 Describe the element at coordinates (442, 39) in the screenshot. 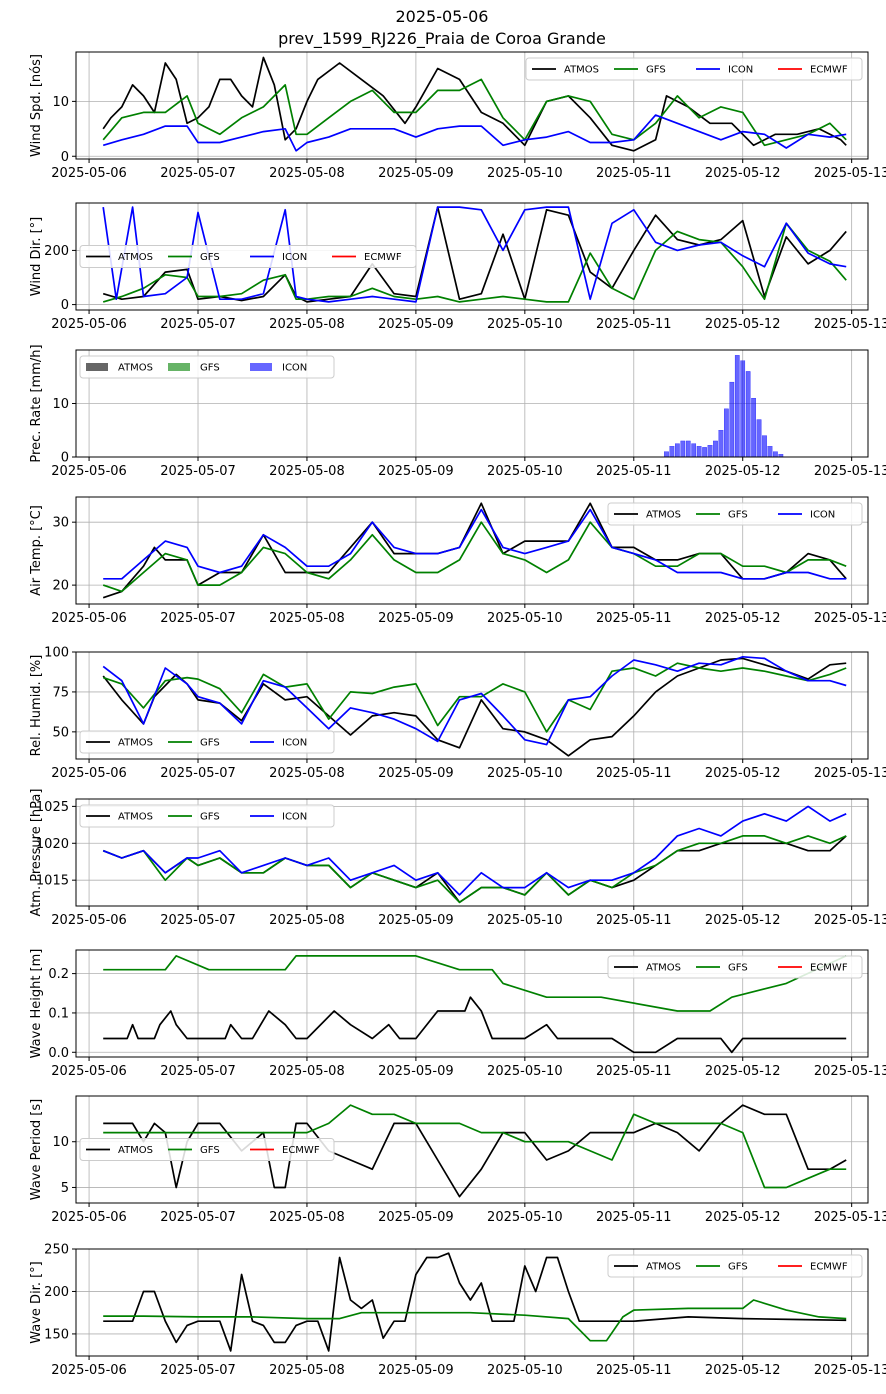

I see `figure-subtitle: prev_1599_RJ226_Praia de Coroa Grande` at that location.